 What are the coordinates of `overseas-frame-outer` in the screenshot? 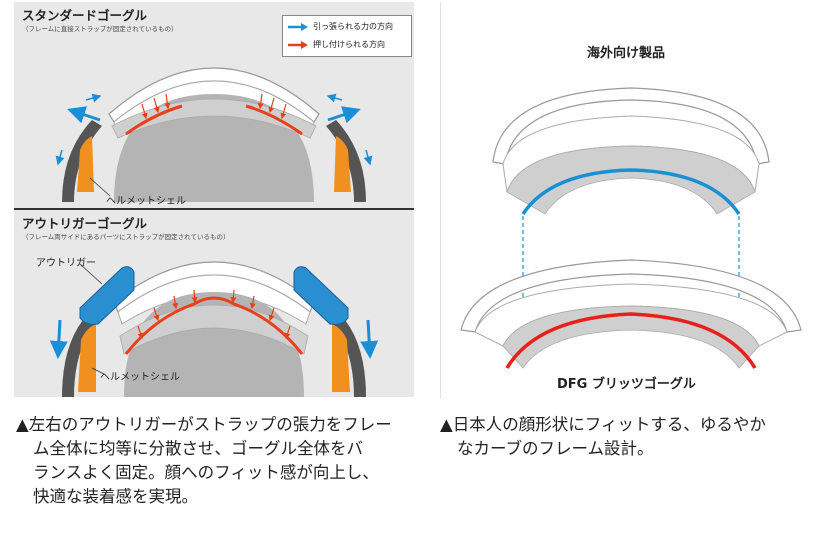 It's located at (631, 126).